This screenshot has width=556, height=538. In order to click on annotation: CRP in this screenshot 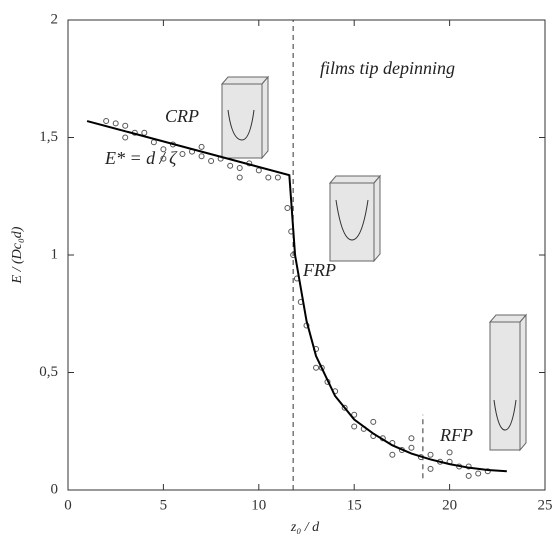, I will do `click(182, 116)`.